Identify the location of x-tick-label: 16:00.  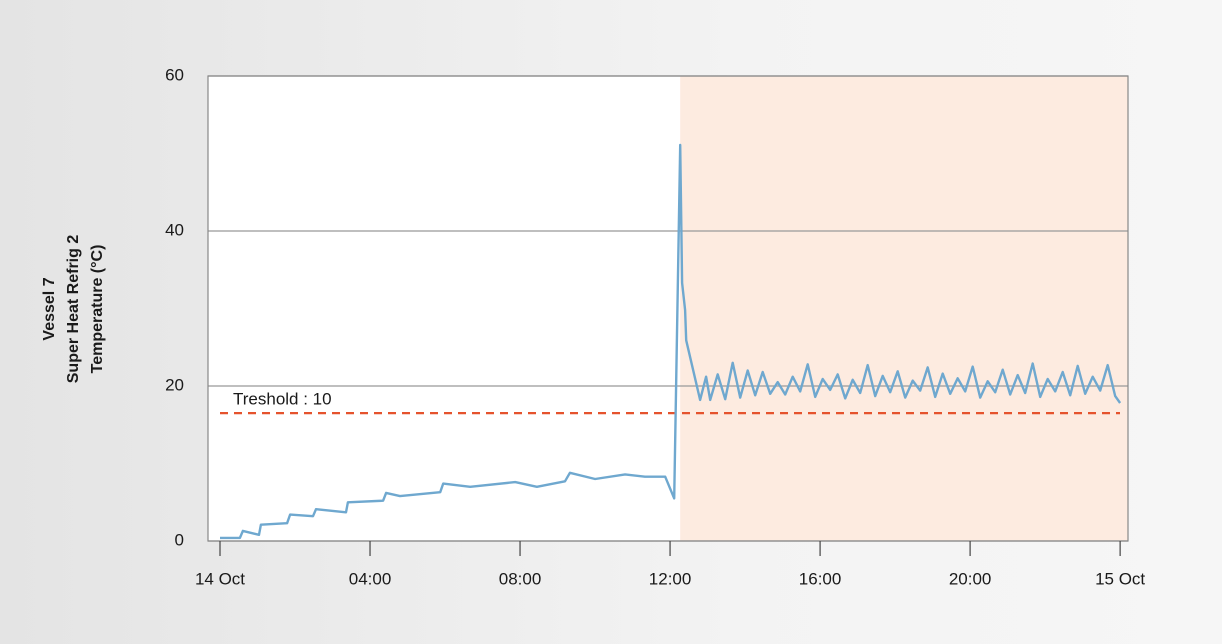
(820, 578).